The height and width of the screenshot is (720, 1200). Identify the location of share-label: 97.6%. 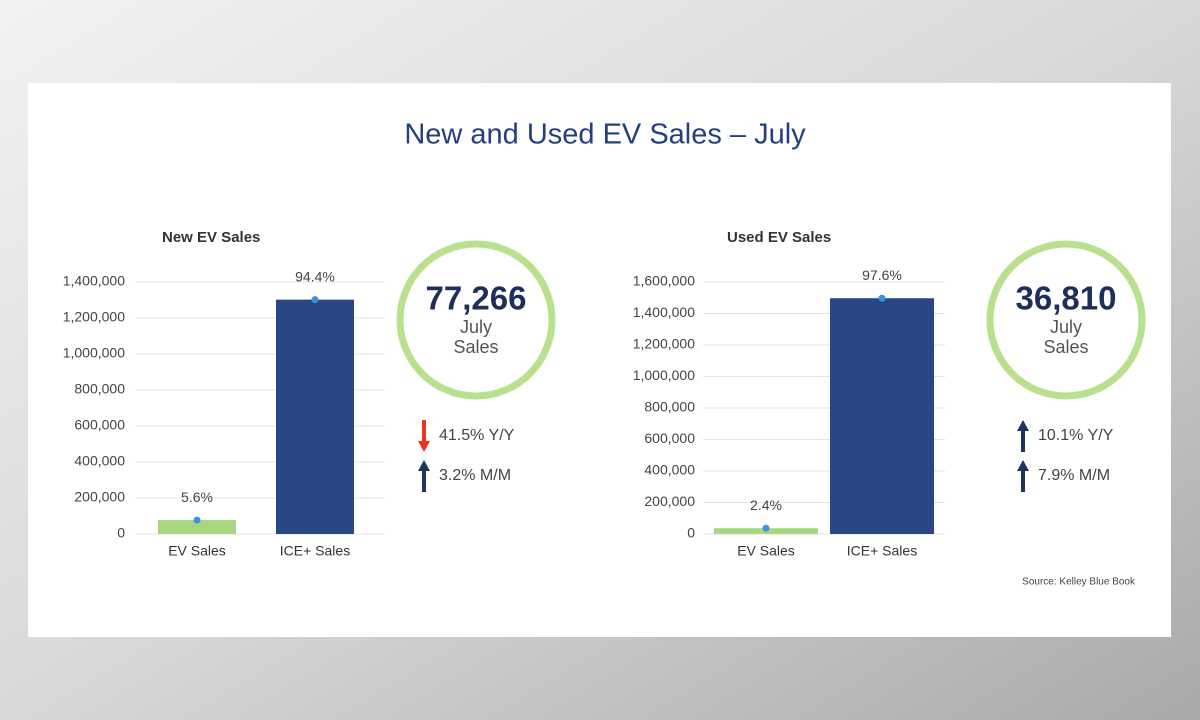
(882, 275).